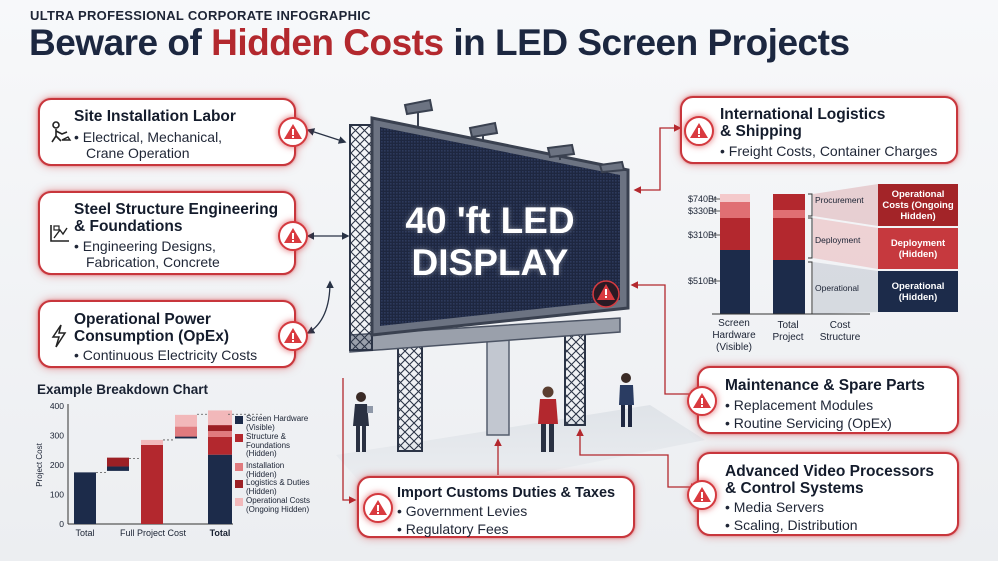  What do you see at coordinates (839, 200) in the screenshot?
I see `segment-label-procurement: Procurement` at bounding box center [839, 200].